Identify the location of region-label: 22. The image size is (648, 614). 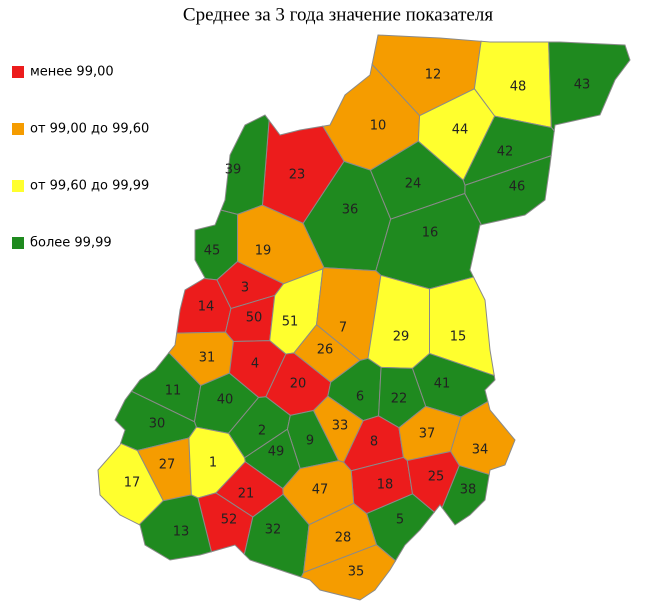
(399, 399).